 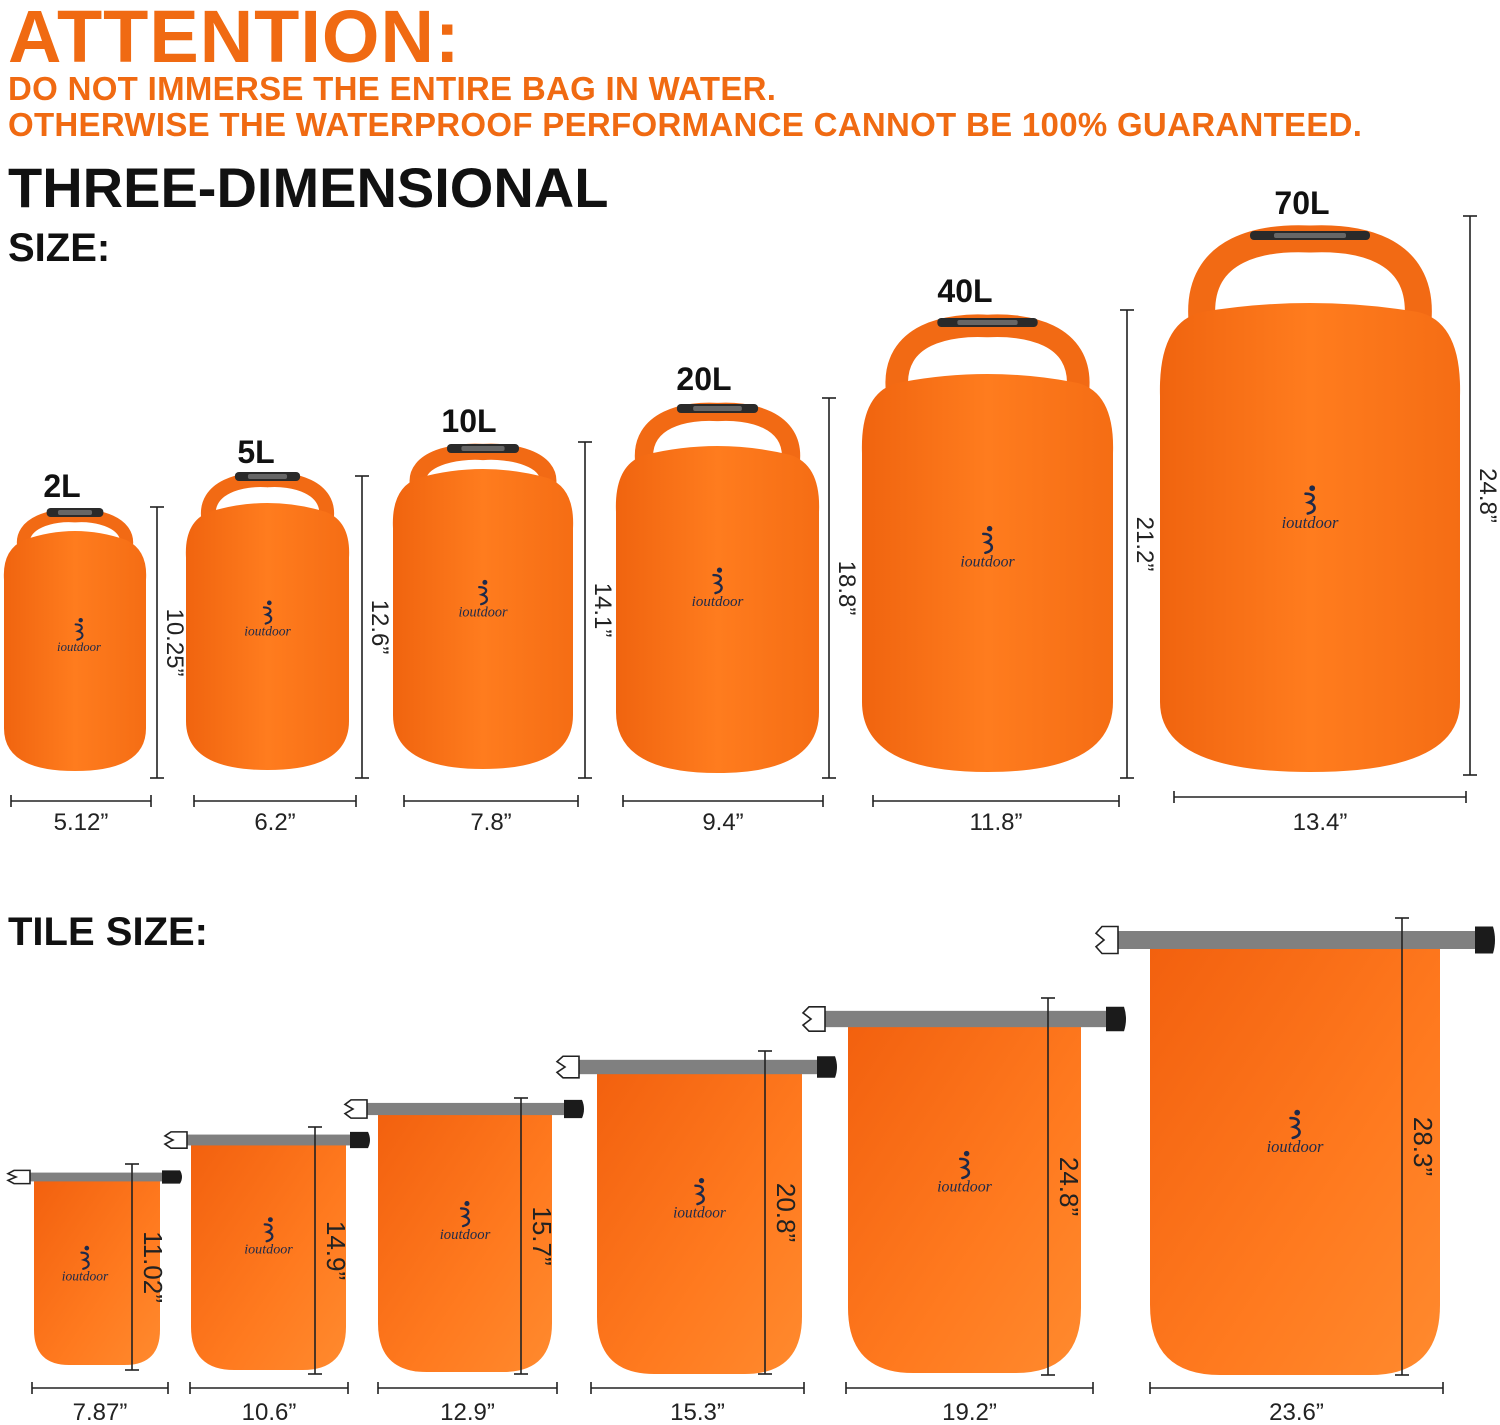 I want to click on buckle-clip-icon, so click(x=75, y=512).